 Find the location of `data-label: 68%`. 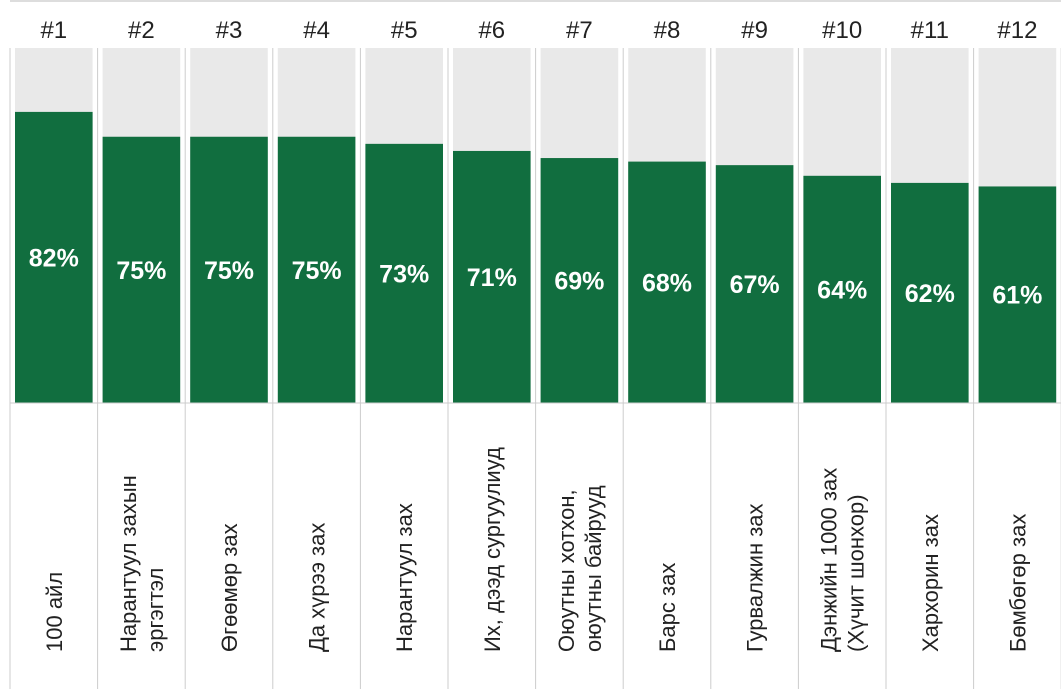

data-label: 68% is located at coordinates (667, 283).